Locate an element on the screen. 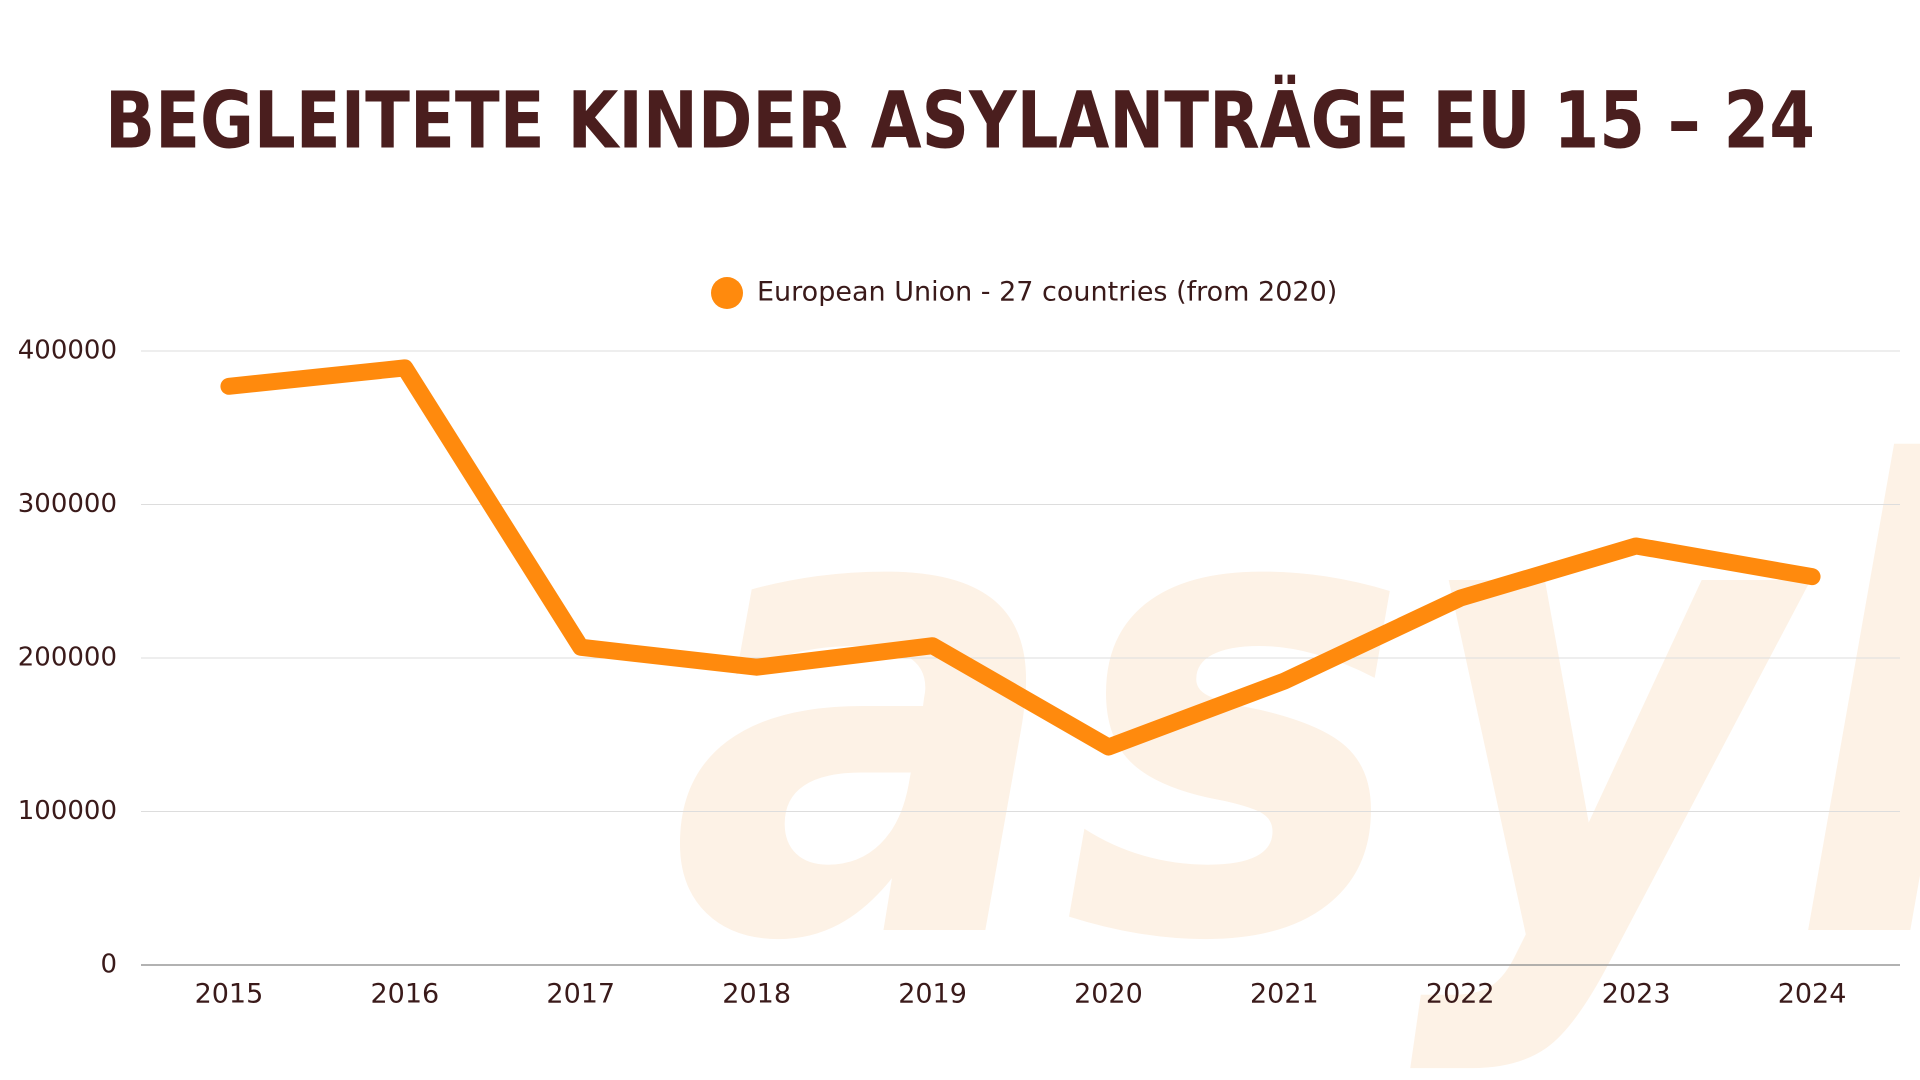 Image resolution: width=1920 pixels, height=1080 pixels. legend-marker is located at coordinates (727, 293).